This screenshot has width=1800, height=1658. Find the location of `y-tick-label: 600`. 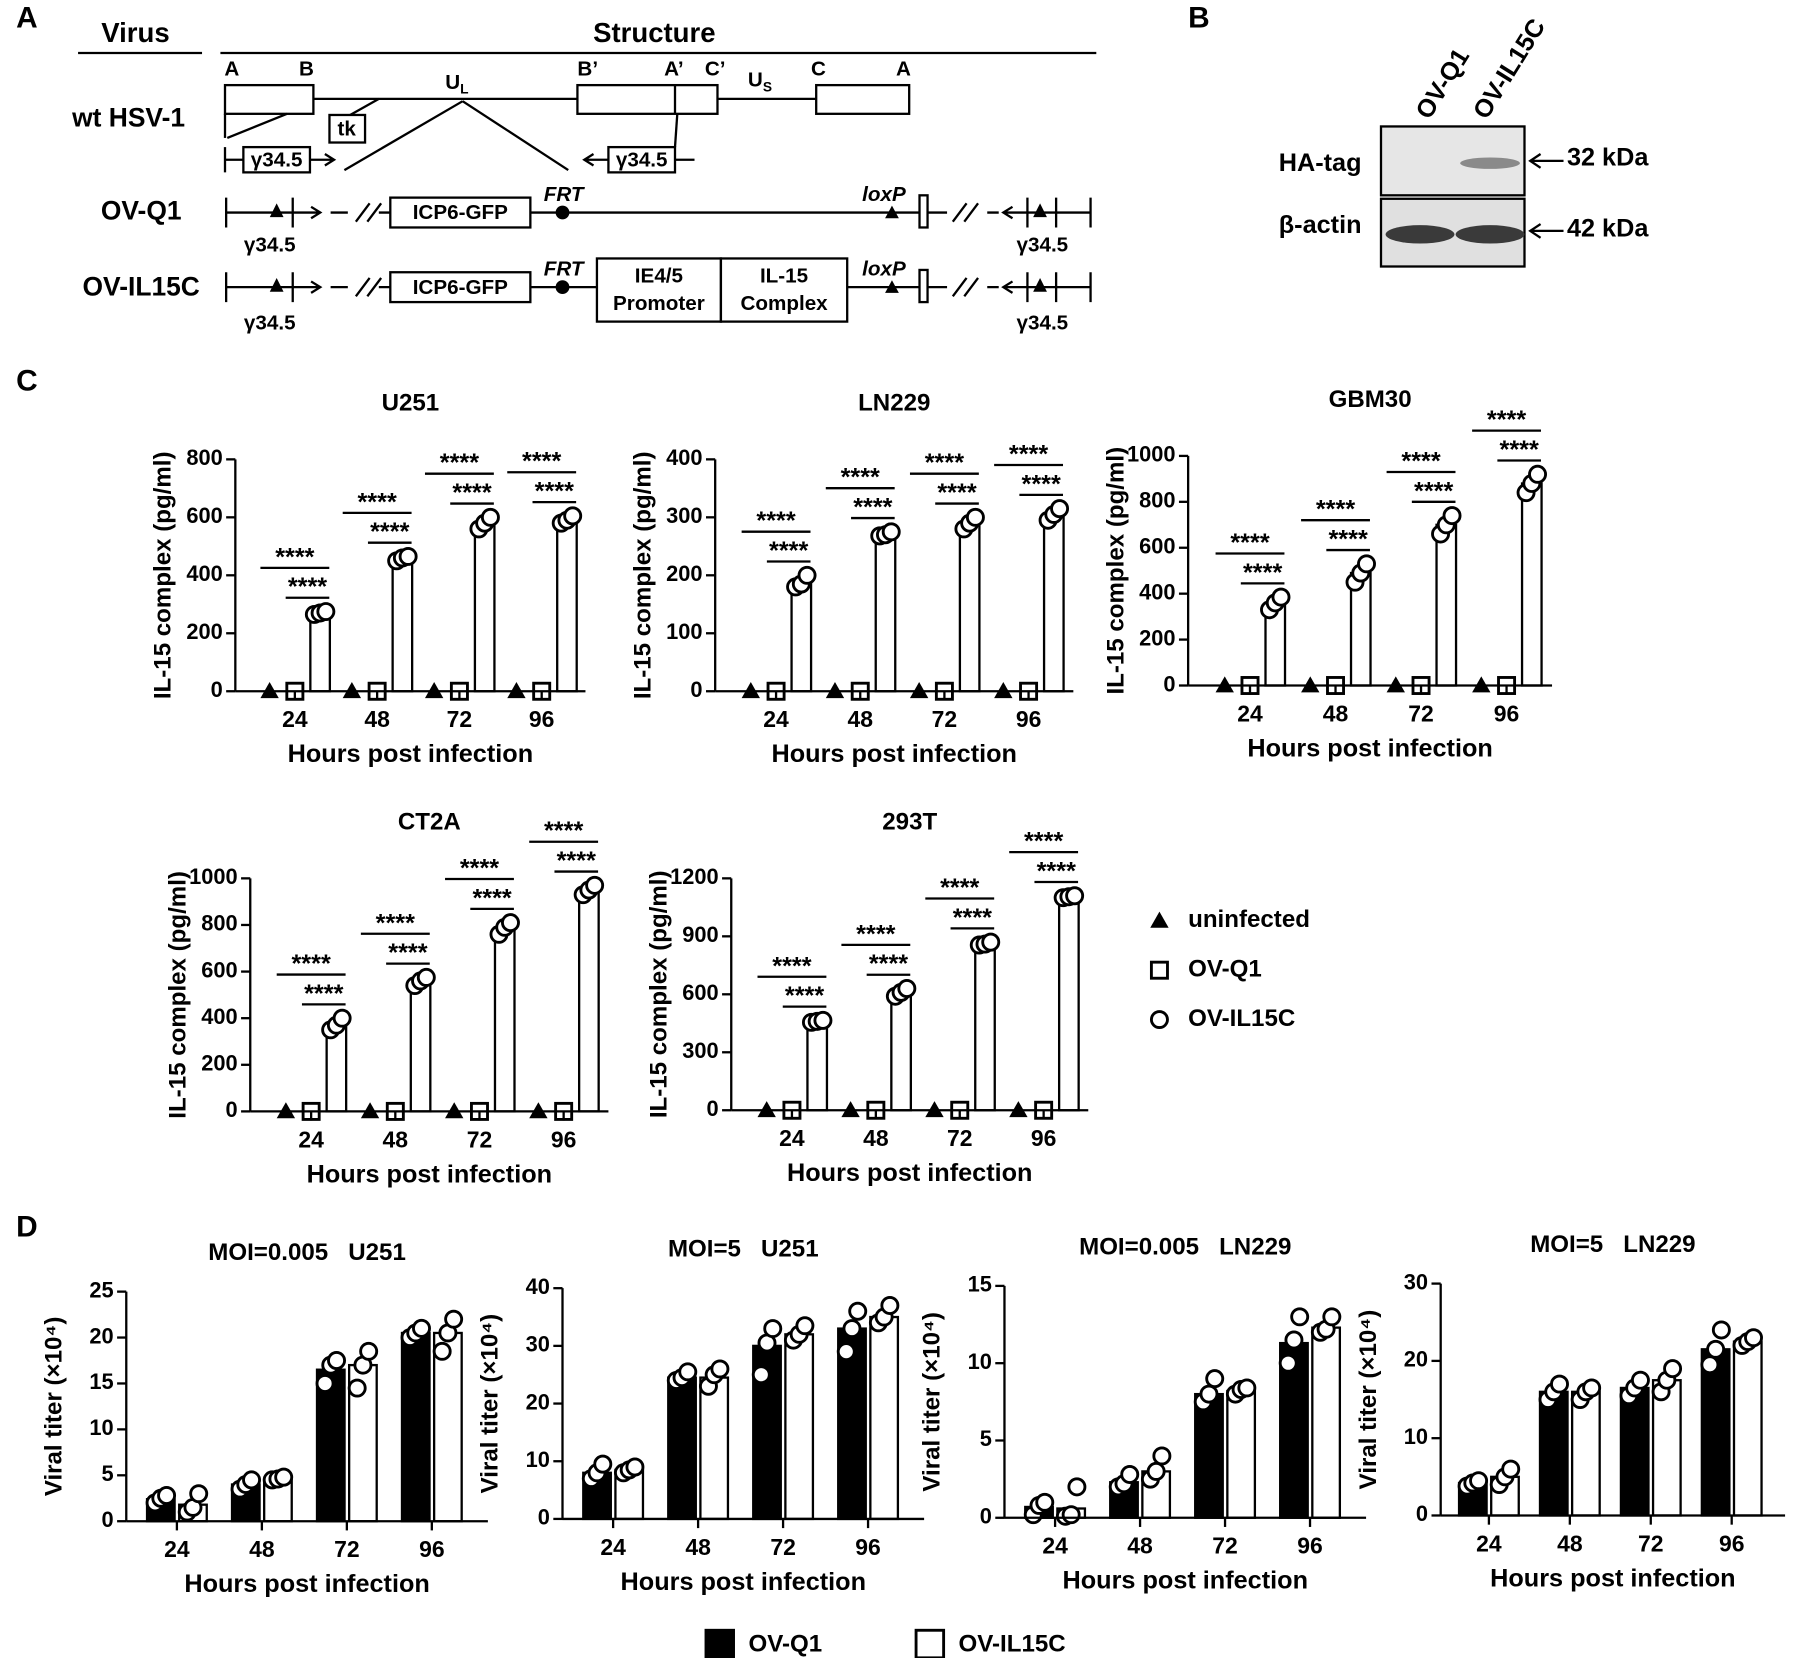

y-tick-label: 600 is located at coordinates (700, 992).